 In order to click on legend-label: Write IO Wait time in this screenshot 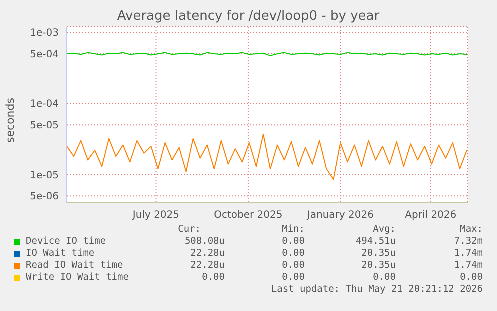, I will do `click(77, 277)`.